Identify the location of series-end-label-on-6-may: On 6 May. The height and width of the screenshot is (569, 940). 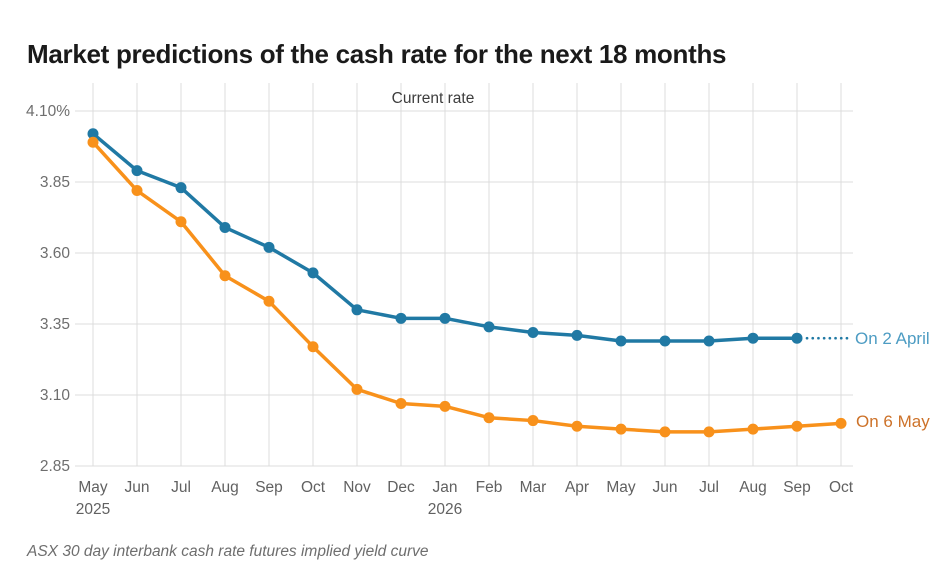
(893, 421).